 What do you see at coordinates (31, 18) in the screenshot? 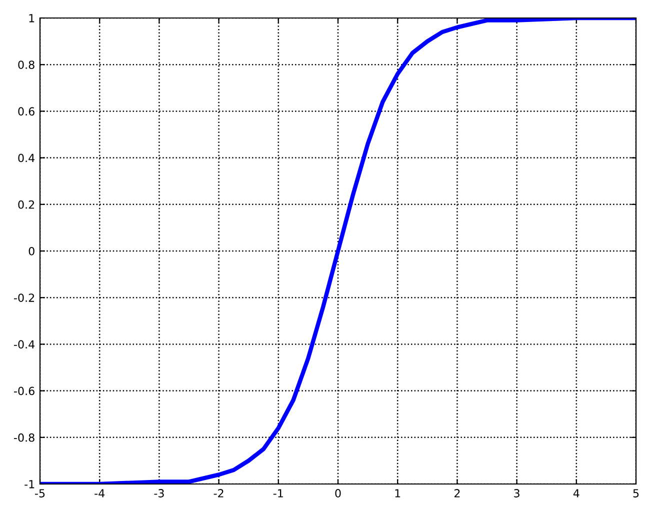
I see `y-tick-label: 1` at bounding box center [31, 18].